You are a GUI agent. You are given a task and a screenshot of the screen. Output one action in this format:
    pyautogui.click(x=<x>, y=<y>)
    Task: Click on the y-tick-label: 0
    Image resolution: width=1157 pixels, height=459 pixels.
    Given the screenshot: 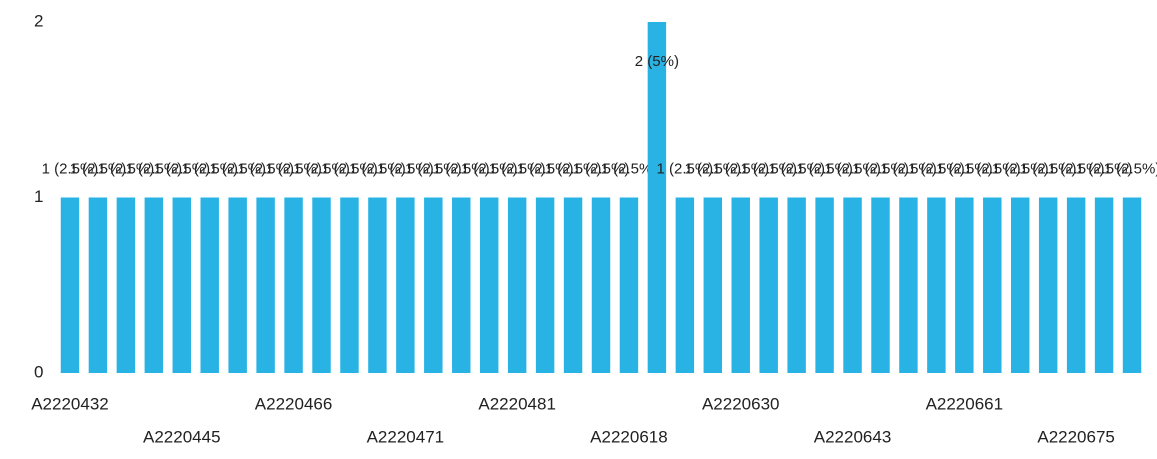 What is the action you would take?
    pyautogui.click(x=38, y=371)
    